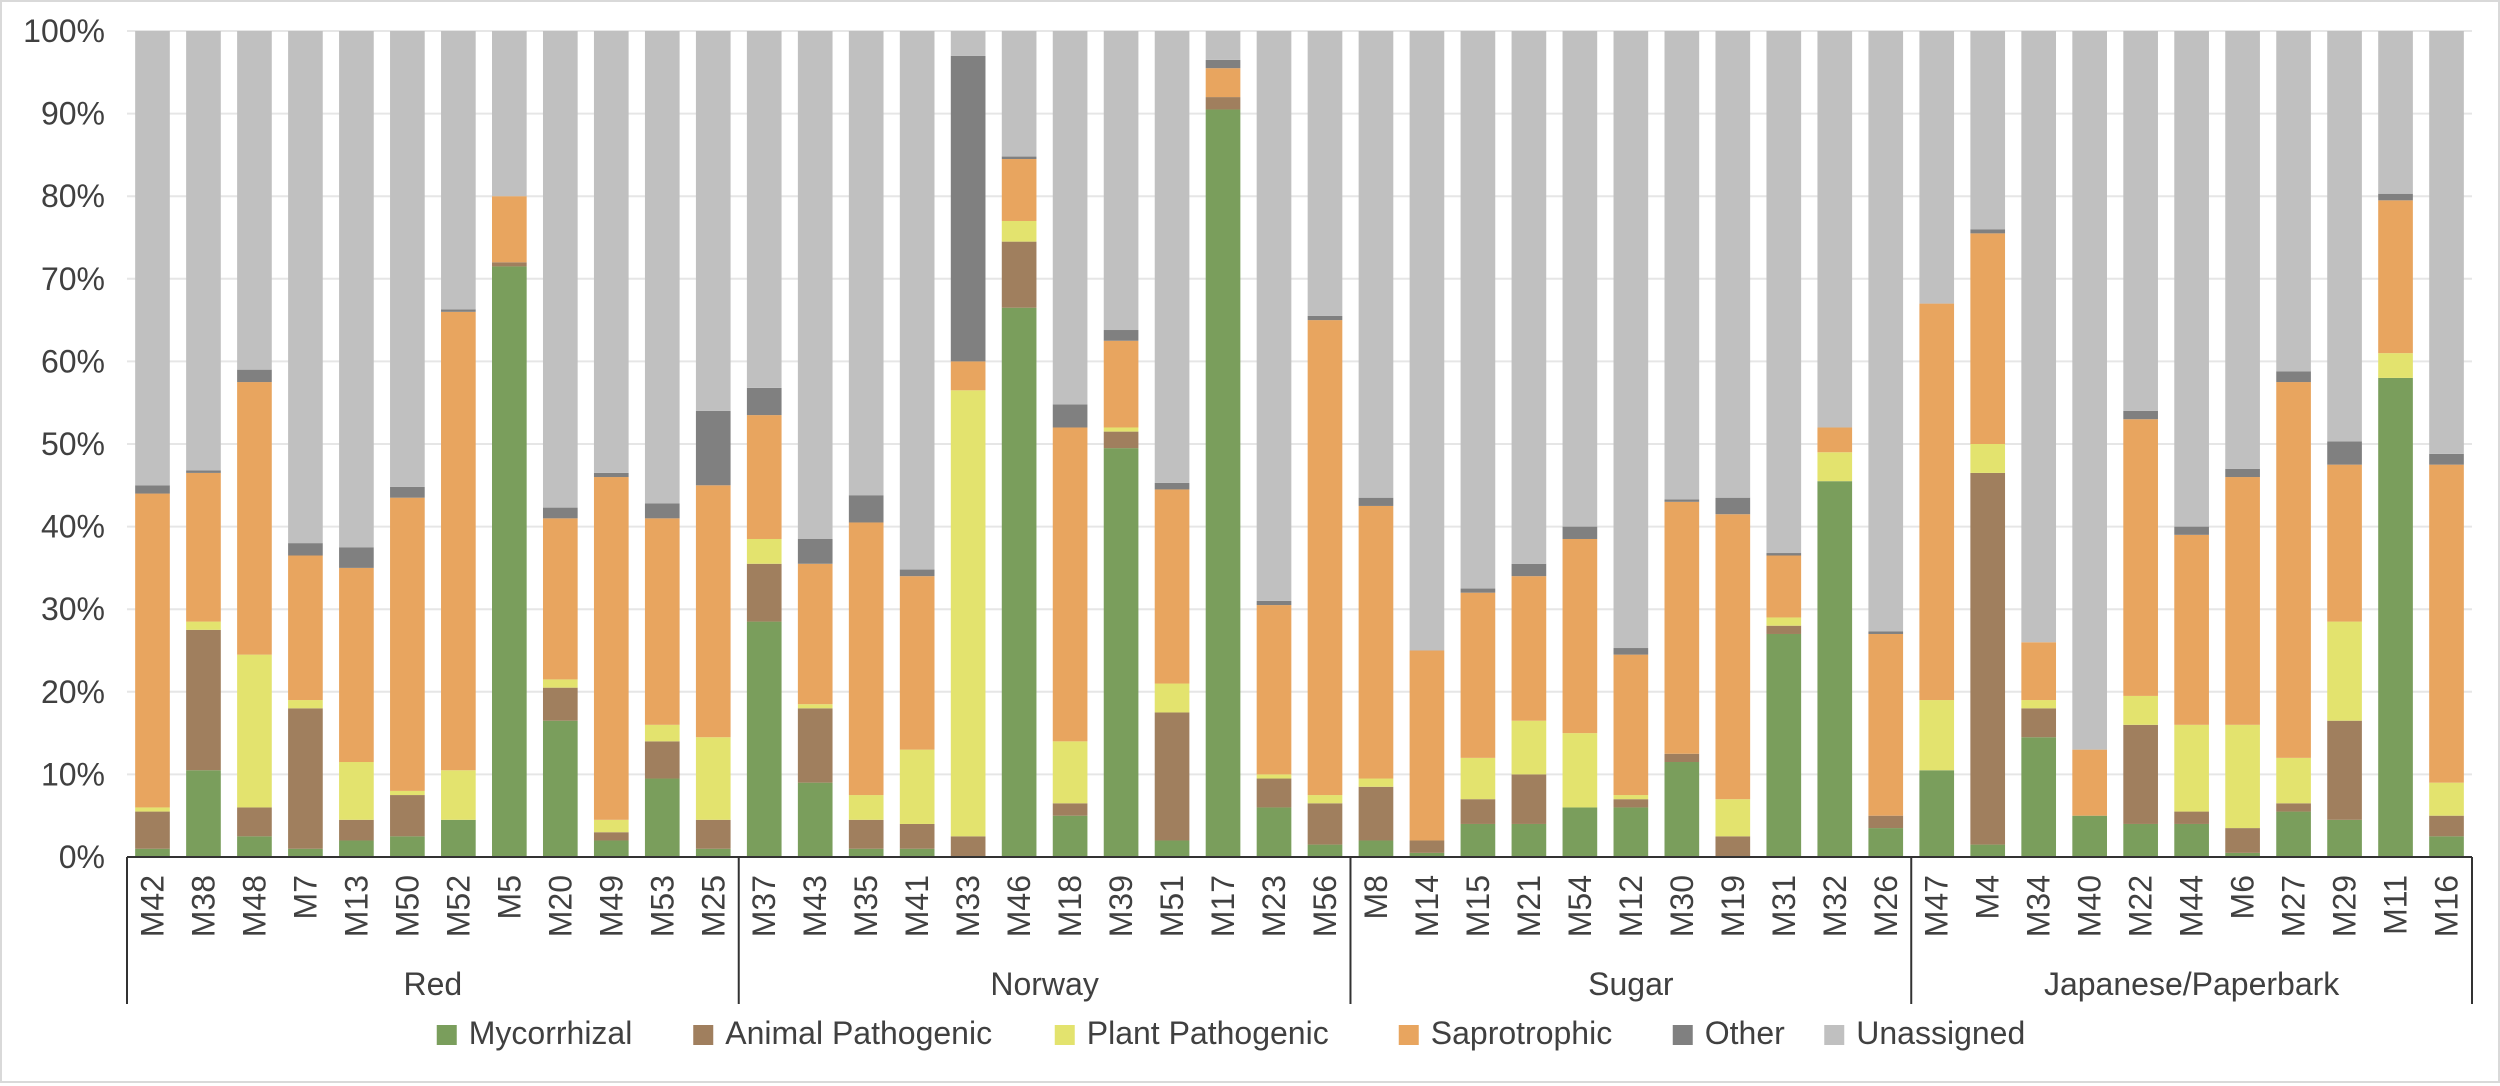 The image size is (2500, 1086). What do you see at coordinates (203, 906) in the screenshot?
I see `x-tick-label: M38` at bounding box center [203, 906].